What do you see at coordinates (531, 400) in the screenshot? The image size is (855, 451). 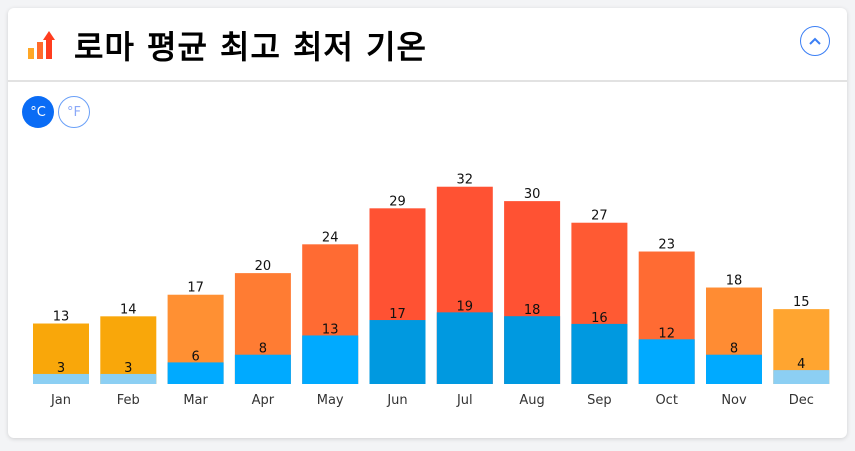 I see `x-tick-label: Aug` at bounding box center [531, 400].